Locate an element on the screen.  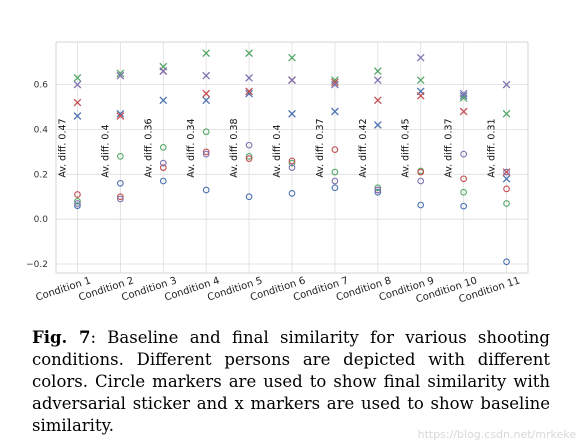
avg-diff-annotation: Av. diff. 0.34 is located at coordinates (191, 147).